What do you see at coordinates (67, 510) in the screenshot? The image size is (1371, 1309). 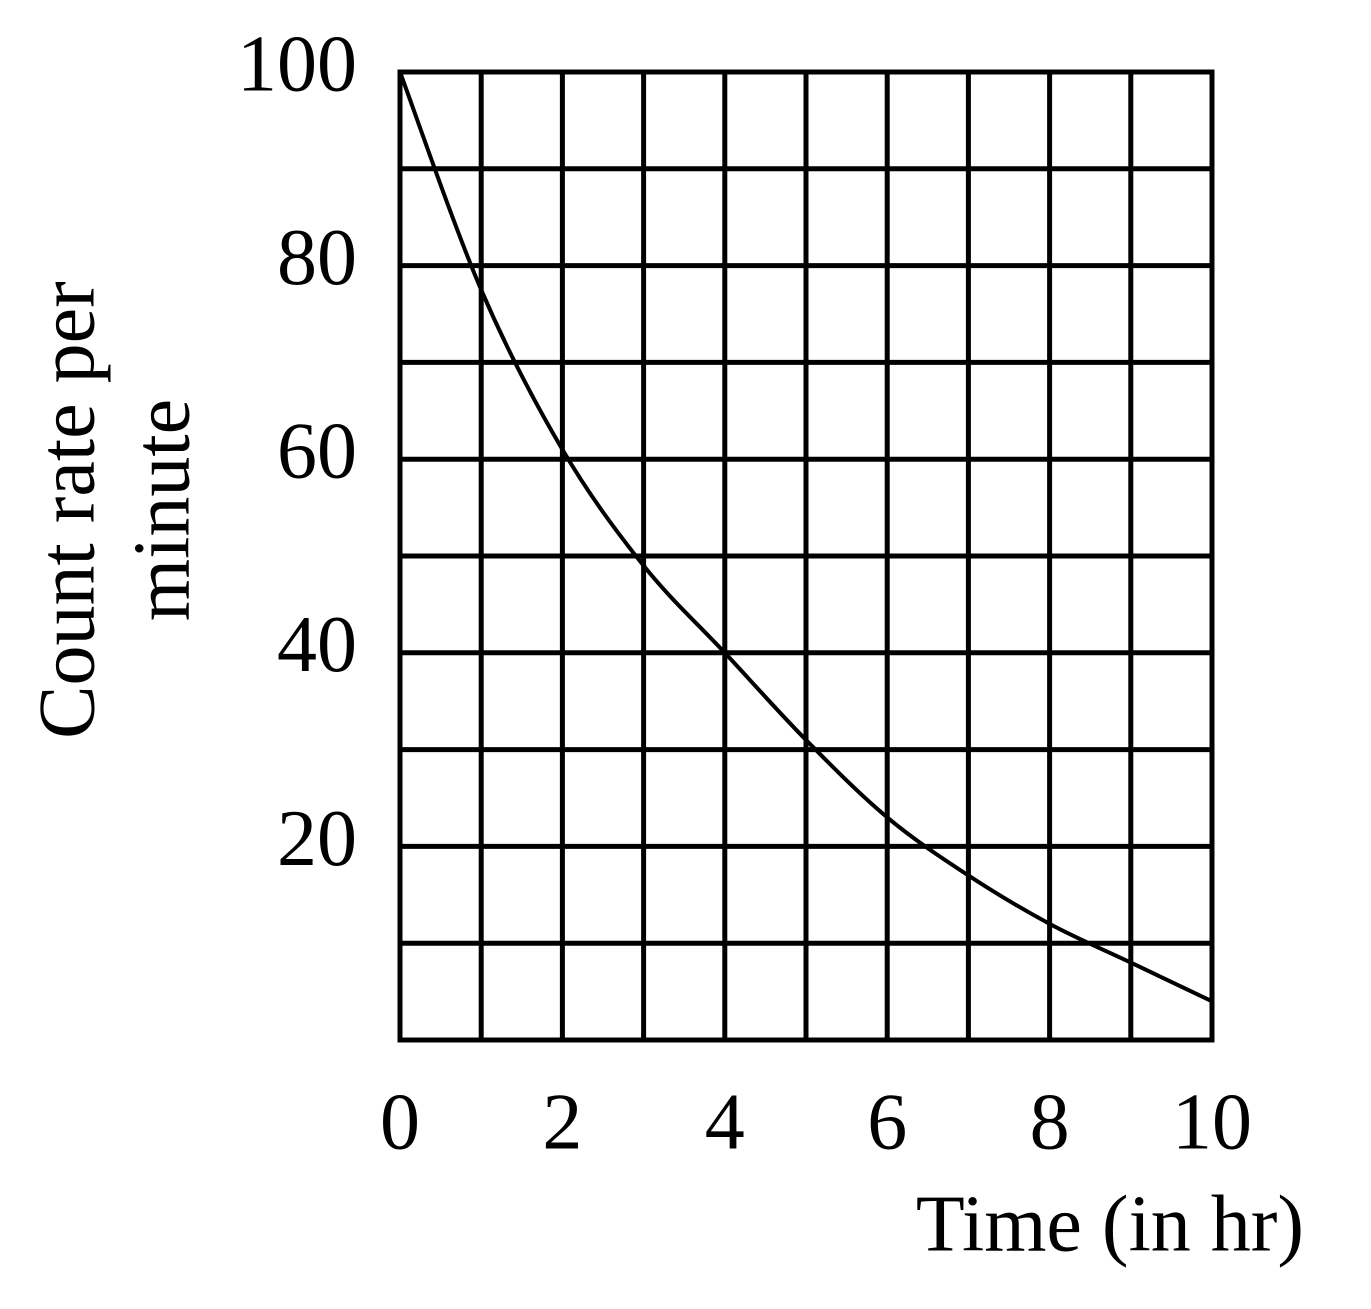 I see `y-axis-label-line: Count rate per` at bounding box center [67, 510].